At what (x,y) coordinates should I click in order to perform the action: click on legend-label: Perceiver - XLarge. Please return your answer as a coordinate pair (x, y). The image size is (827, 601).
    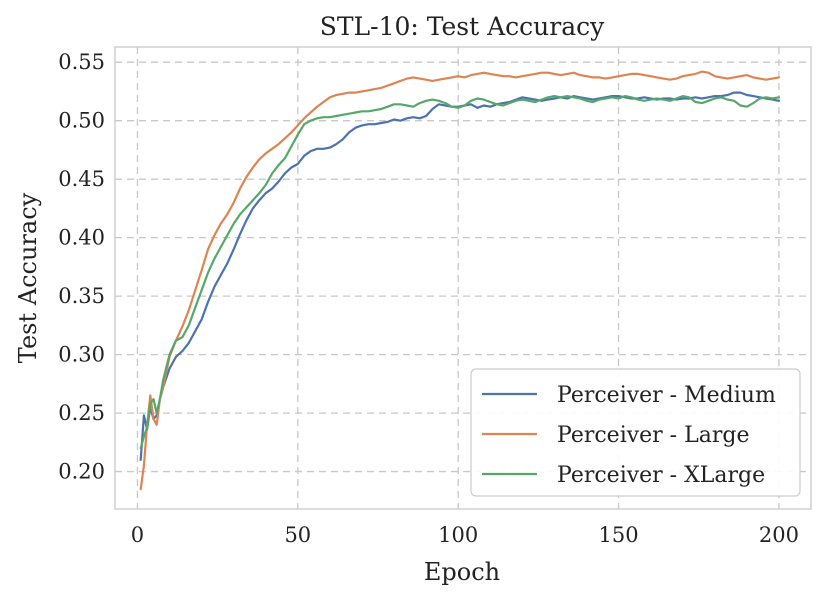
    Looking at the image, I should click on (661, 475).